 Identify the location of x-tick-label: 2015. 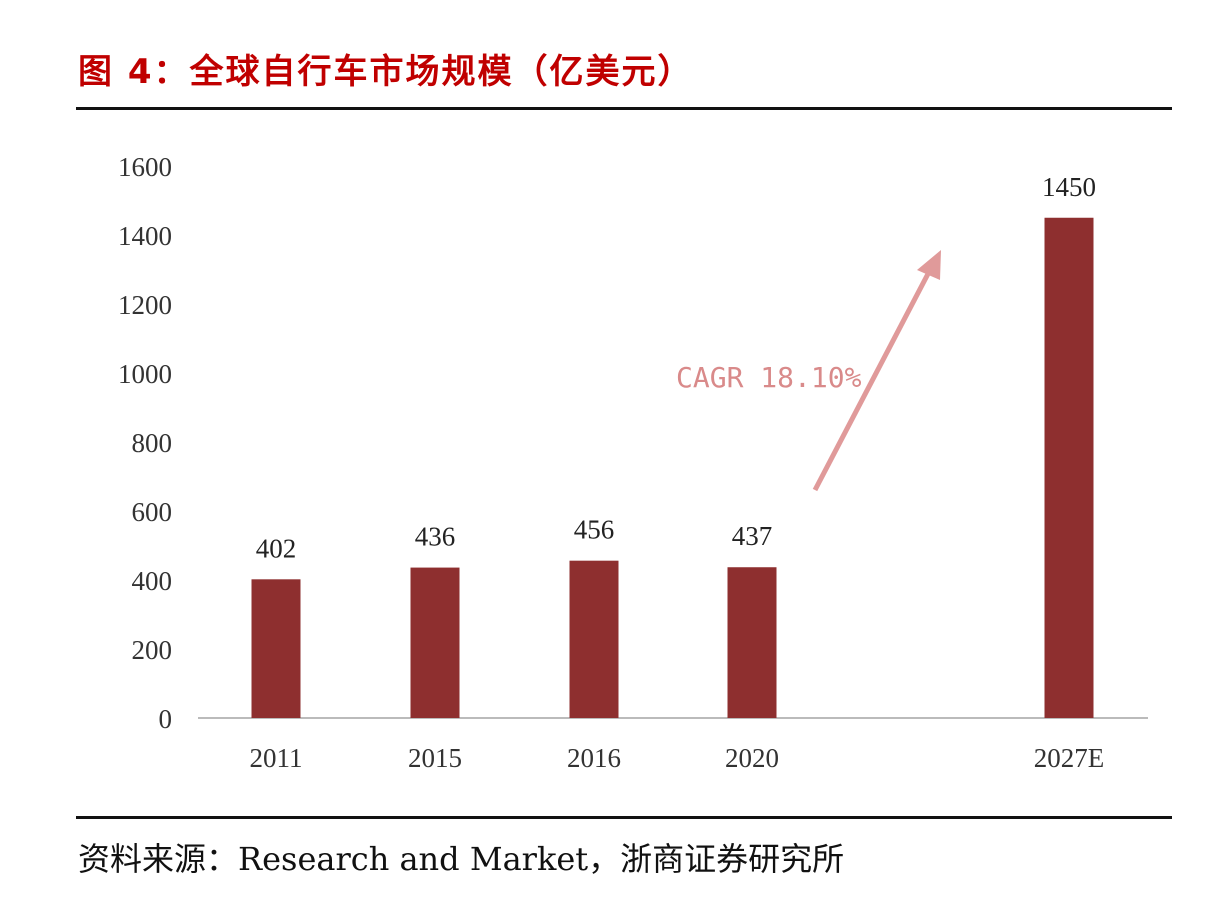
(435, 758).